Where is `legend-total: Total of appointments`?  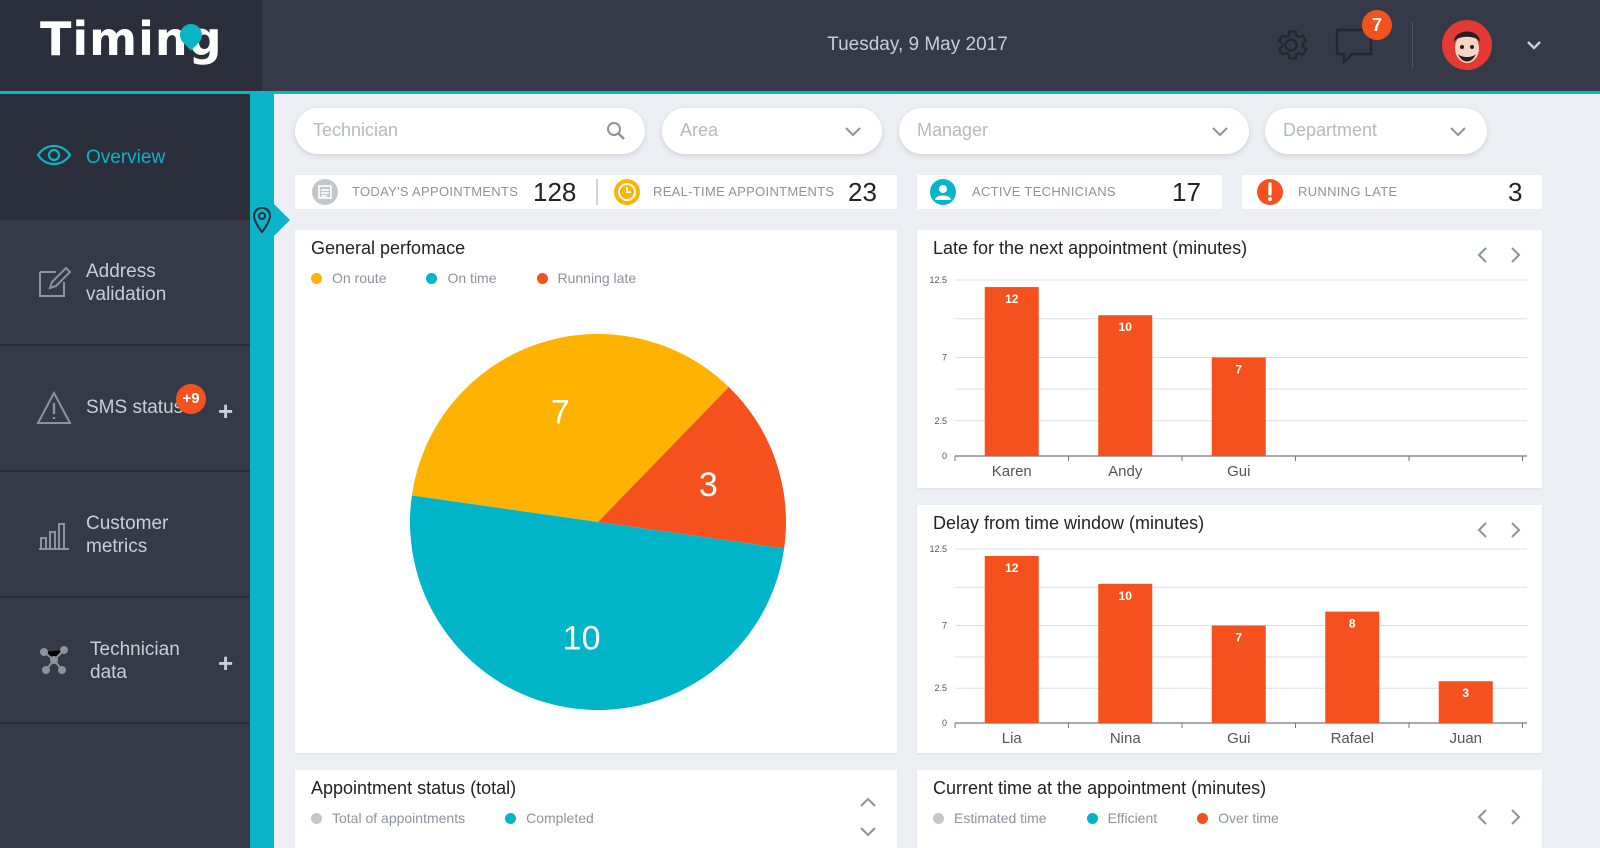 legend-total: Total of appointments is located at coordinates (388, 818).